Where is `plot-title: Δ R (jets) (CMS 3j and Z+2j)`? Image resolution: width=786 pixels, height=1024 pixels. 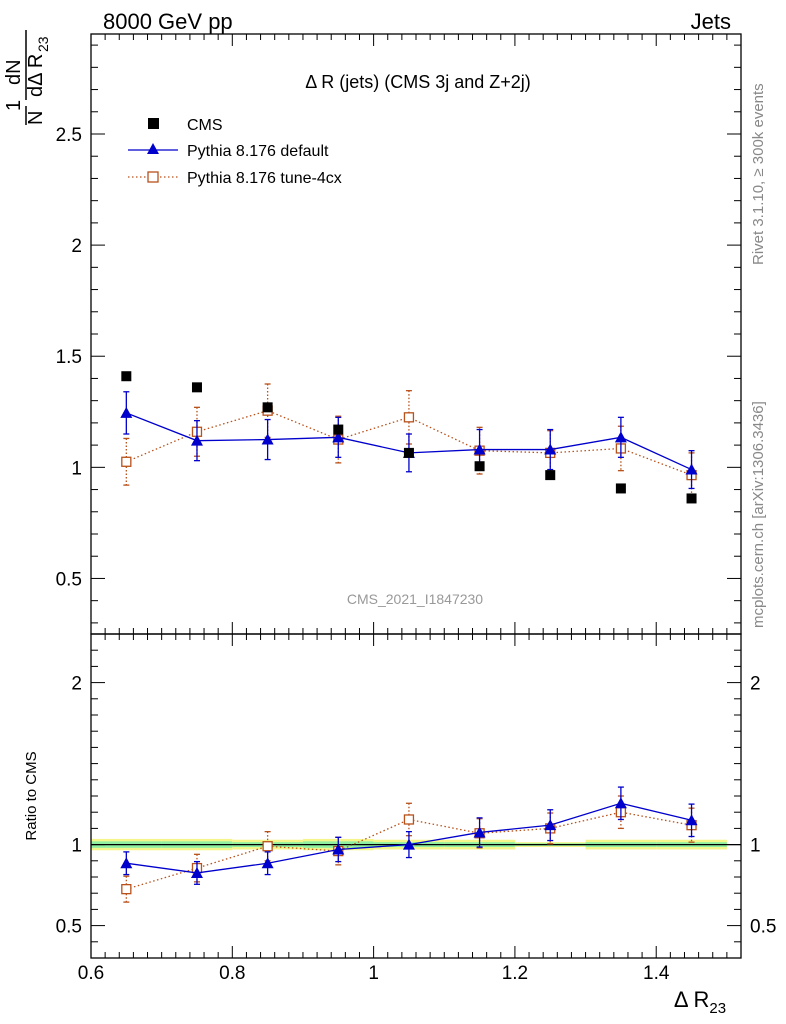
plot-title: Δ R (jets) (CMS 3j and Z+2j) is located at coordinates (418, 82).